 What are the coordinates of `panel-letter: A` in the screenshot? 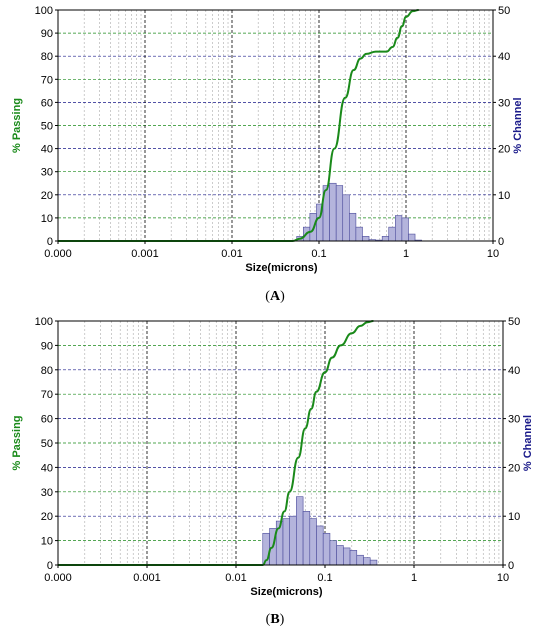 It's located at (275, 296).